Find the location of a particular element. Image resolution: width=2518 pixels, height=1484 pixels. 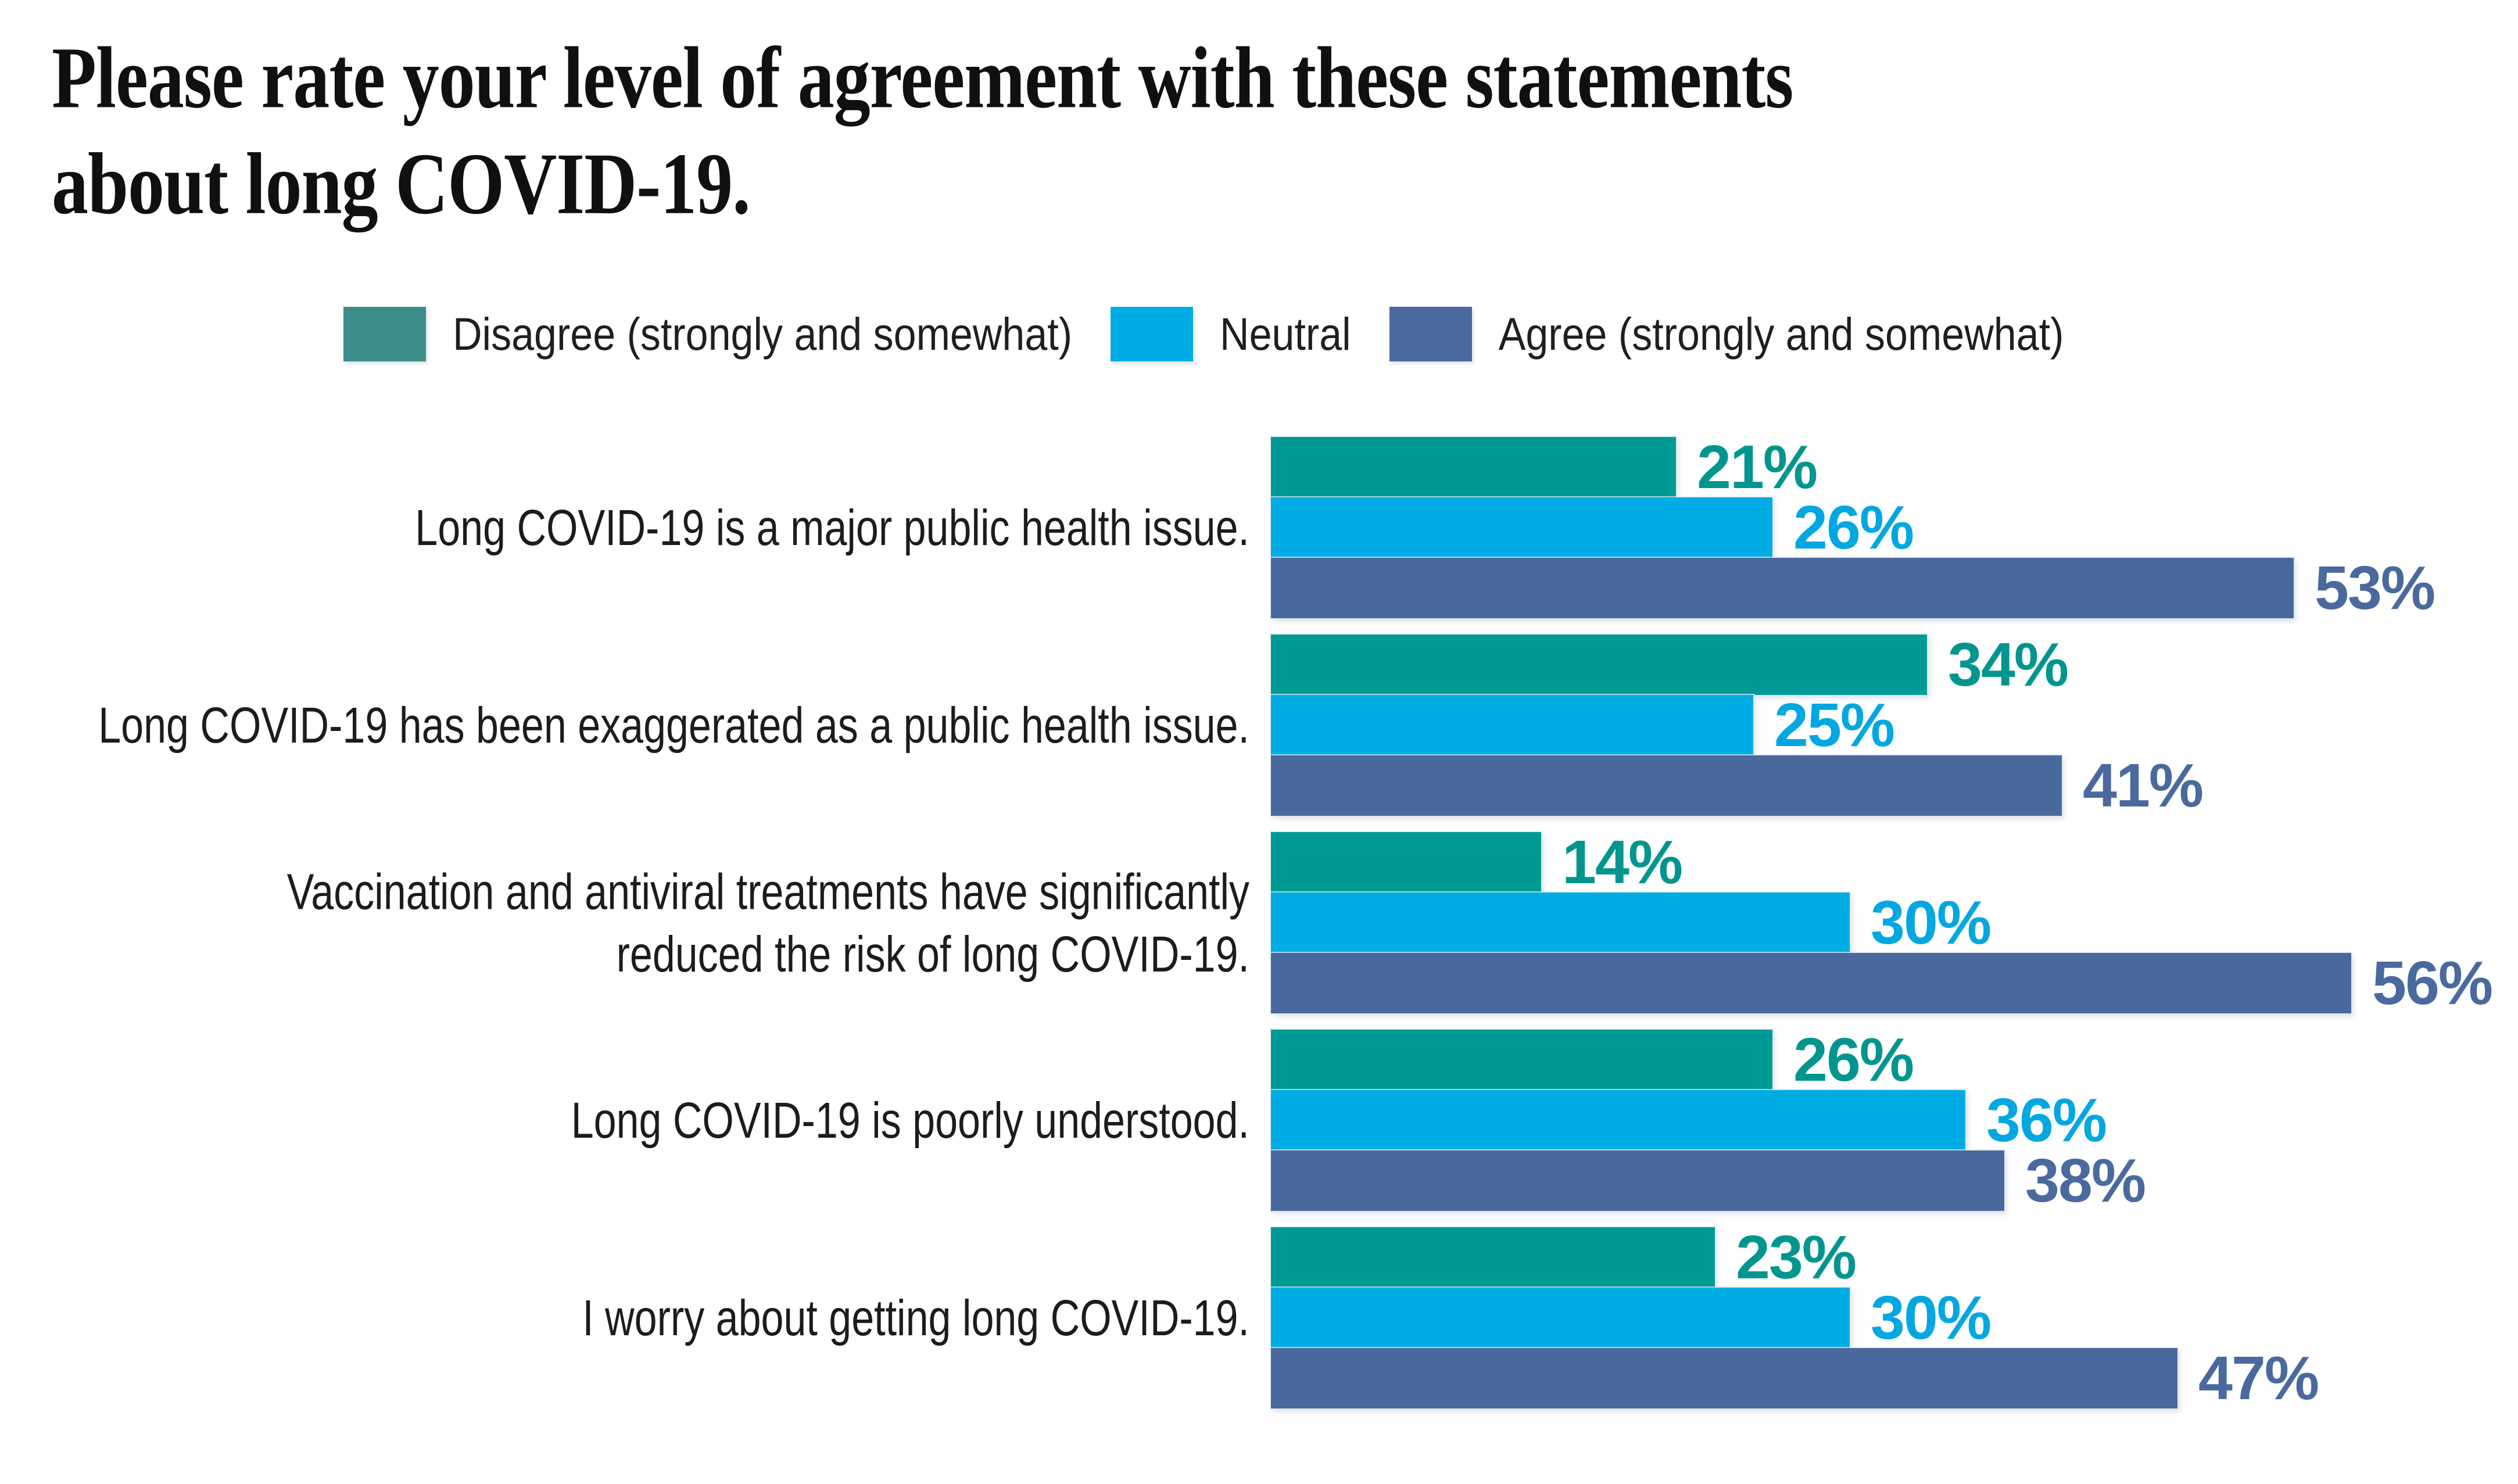

legend-label: Agree (strongly and somewhat) is located at coordinates (1781, 334).